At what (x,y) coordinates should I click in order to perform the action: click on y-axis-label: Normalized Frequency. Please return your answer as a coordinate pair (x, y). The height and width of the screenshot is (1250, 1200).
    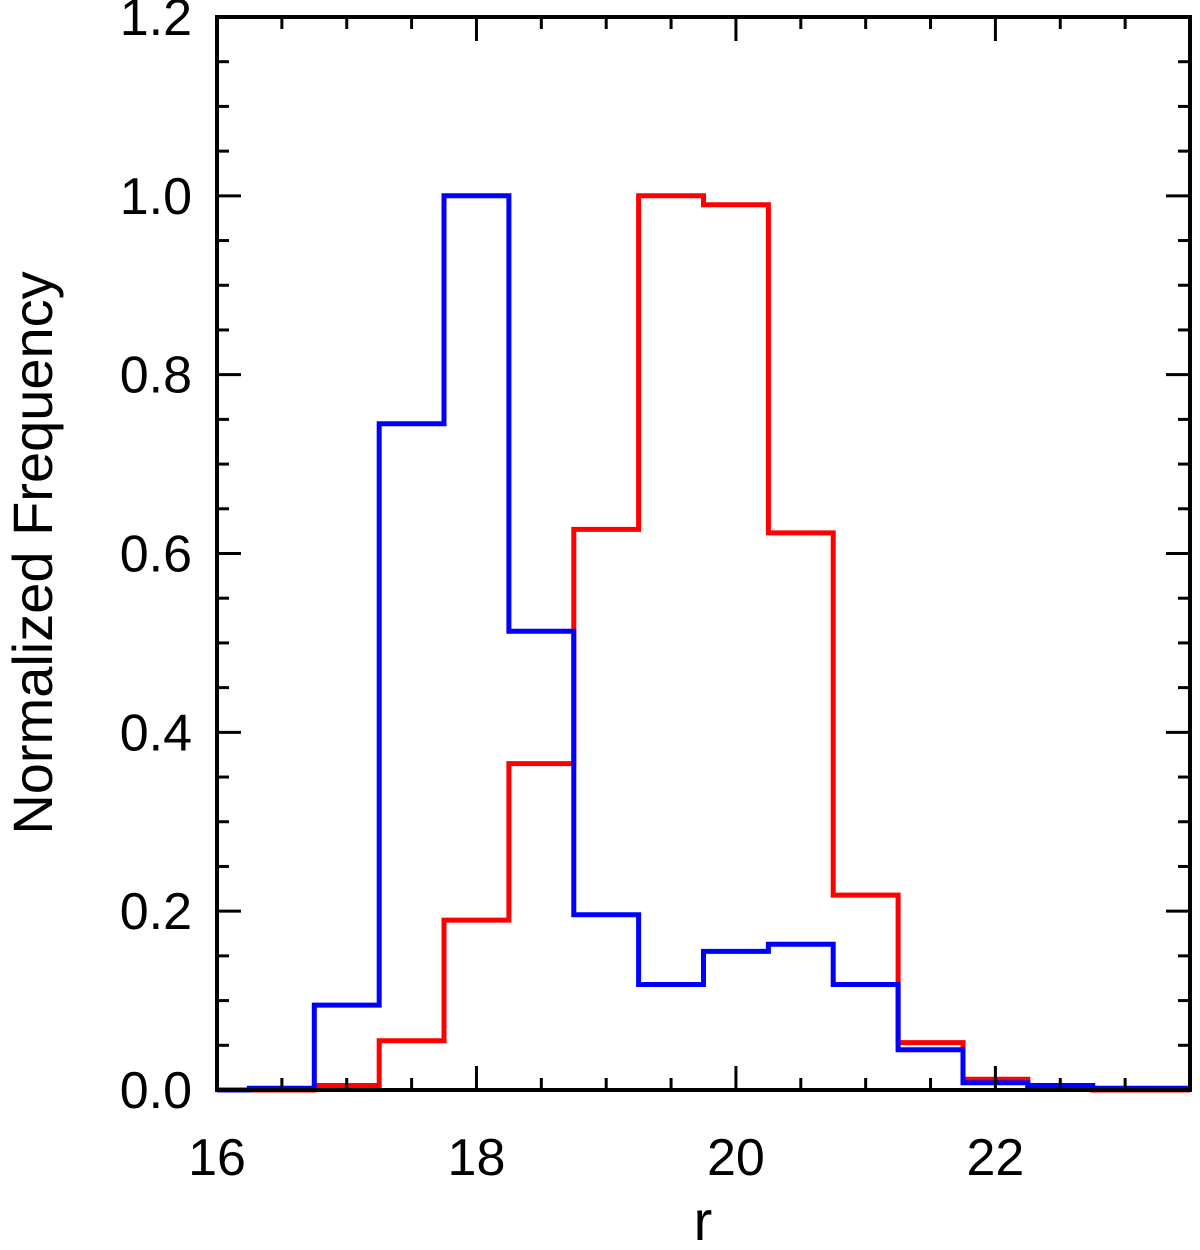
    Looking at the image, I should click on (32, 552).